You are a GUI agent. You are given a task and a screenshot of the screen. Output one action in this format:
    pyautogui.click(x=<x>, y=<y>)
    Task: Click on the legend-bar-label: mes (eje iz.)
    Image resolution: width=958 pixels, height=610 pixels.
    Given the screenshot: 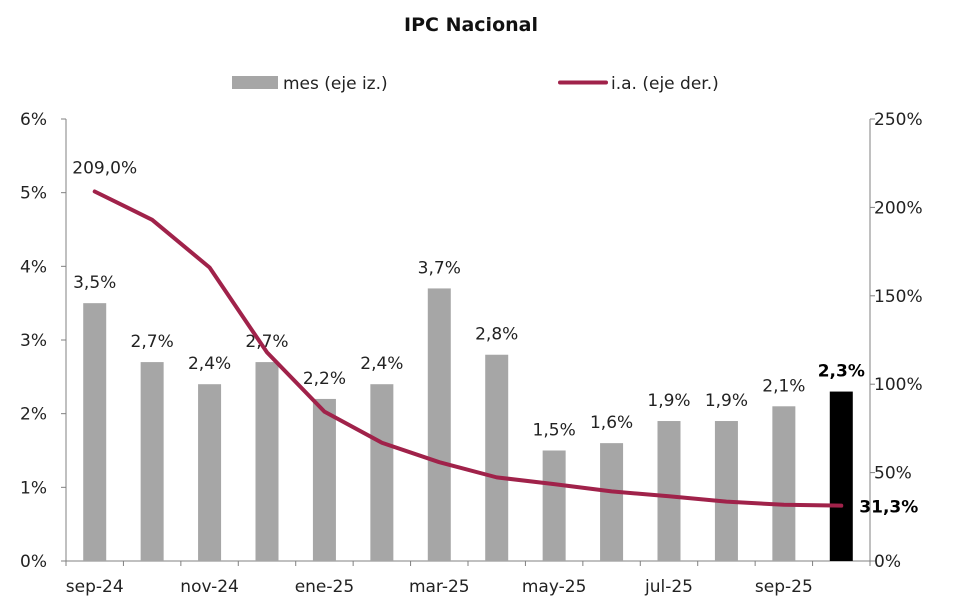 What is the action you would take?
    pyautogui.click(x=335, y=84)
    